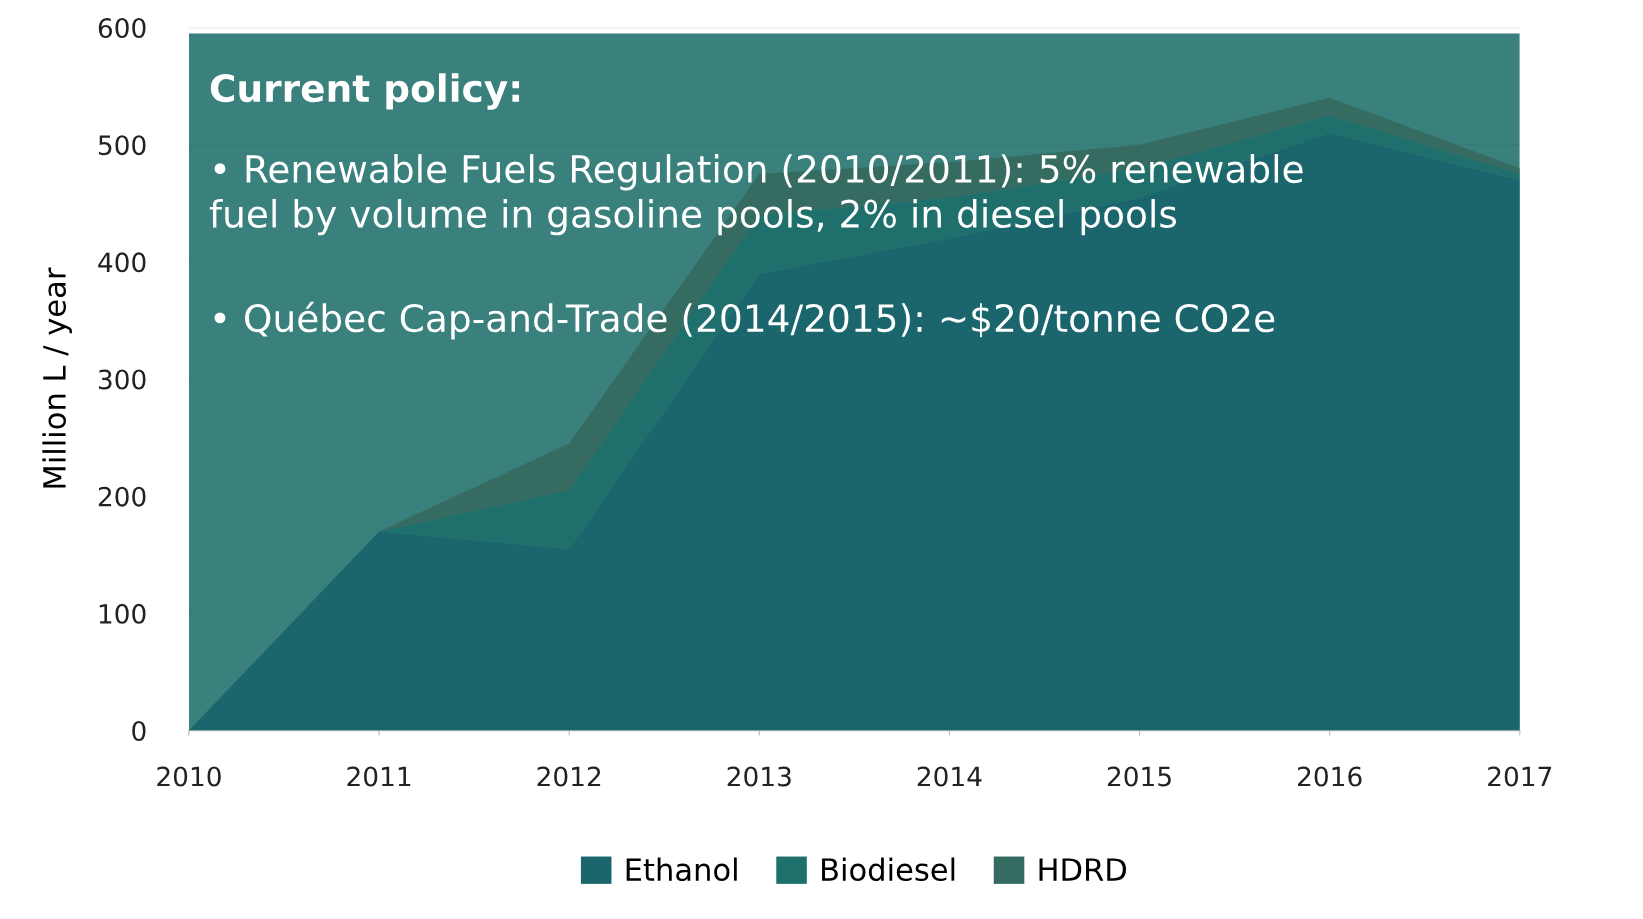  What do you see at coordinates (139, 731) in the screenshot?
I see `y-tick-label: 0` at bounding box center [139, 731].